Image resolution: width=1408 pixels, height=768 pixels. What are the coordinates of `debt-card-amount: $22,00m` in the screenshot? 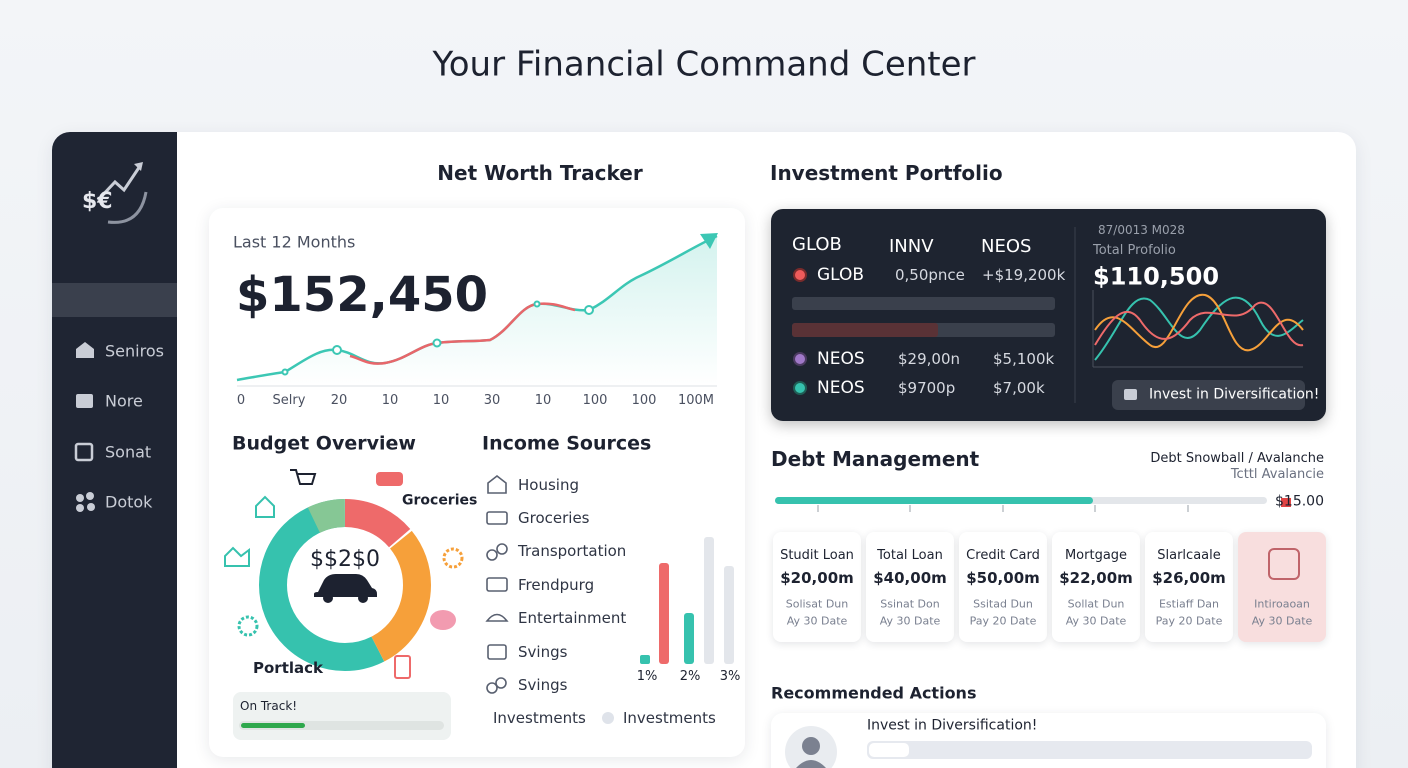 It's located at (1096, 578).